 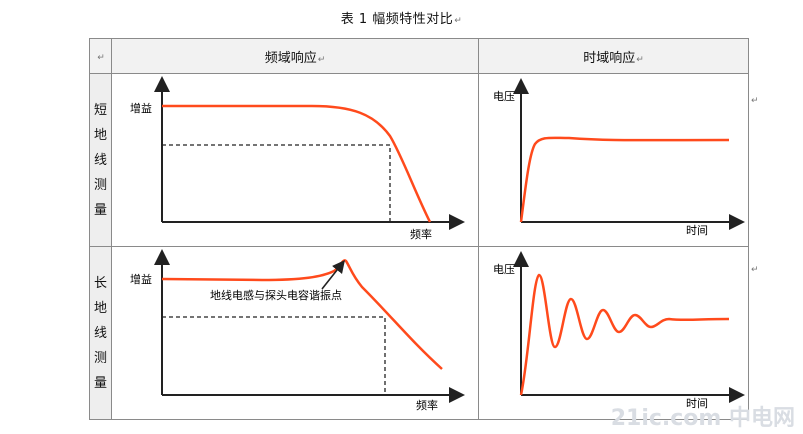 What do you see at coordinates (100, 56) in the screenshot?
I see `header-corner: ↵` at bounding box center [100, 56].